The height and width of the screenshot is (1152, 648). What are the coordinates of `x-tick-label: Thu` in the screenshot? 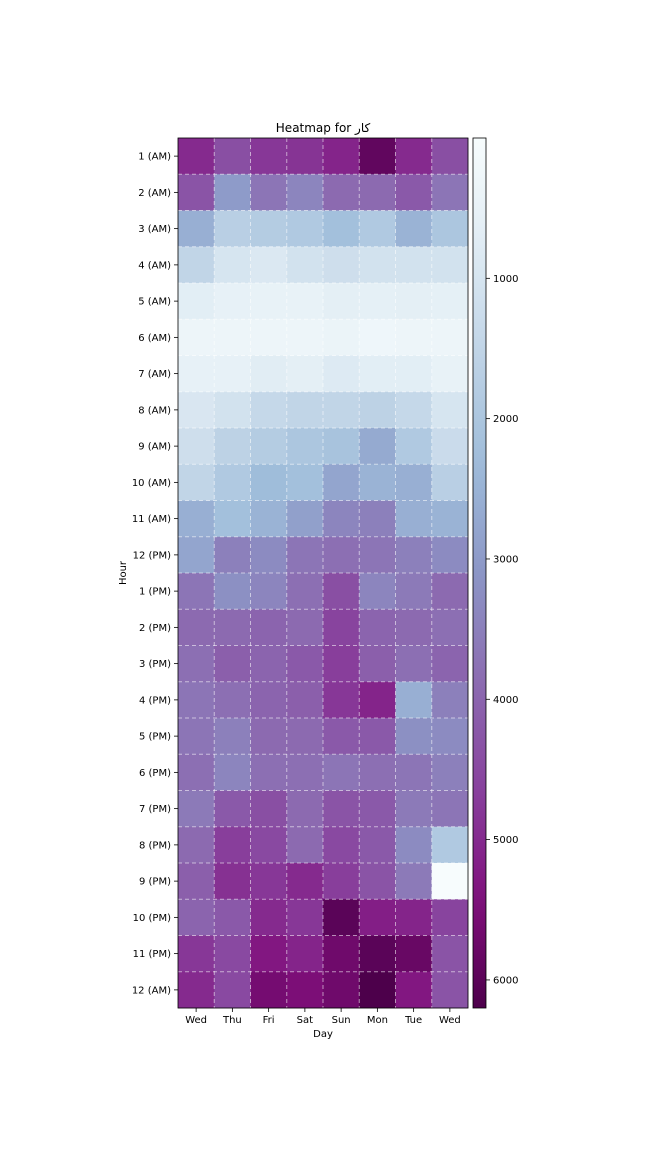 It's located at (232, 1020).